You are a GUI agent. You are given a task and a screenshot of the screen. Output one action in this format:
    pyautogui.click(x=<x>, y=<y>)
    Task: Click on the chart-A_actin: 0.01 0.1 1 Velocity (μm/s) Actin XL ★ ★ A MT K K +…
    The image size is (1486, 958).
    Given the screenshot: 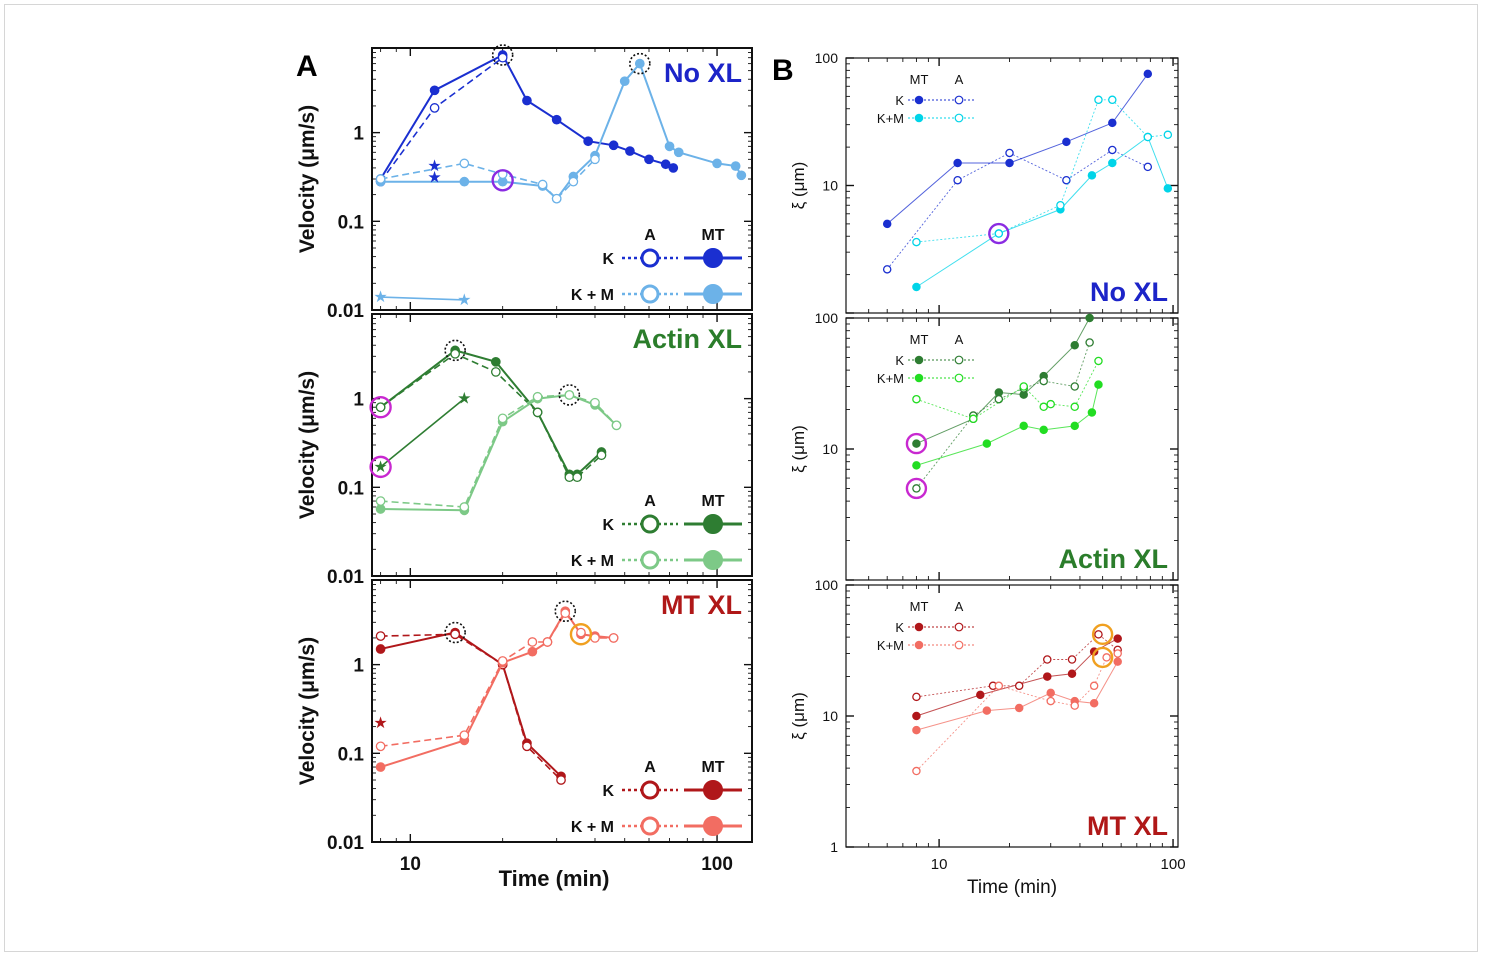 What is the action you would take?
    pyautogui.click(x=524, y=450)
    